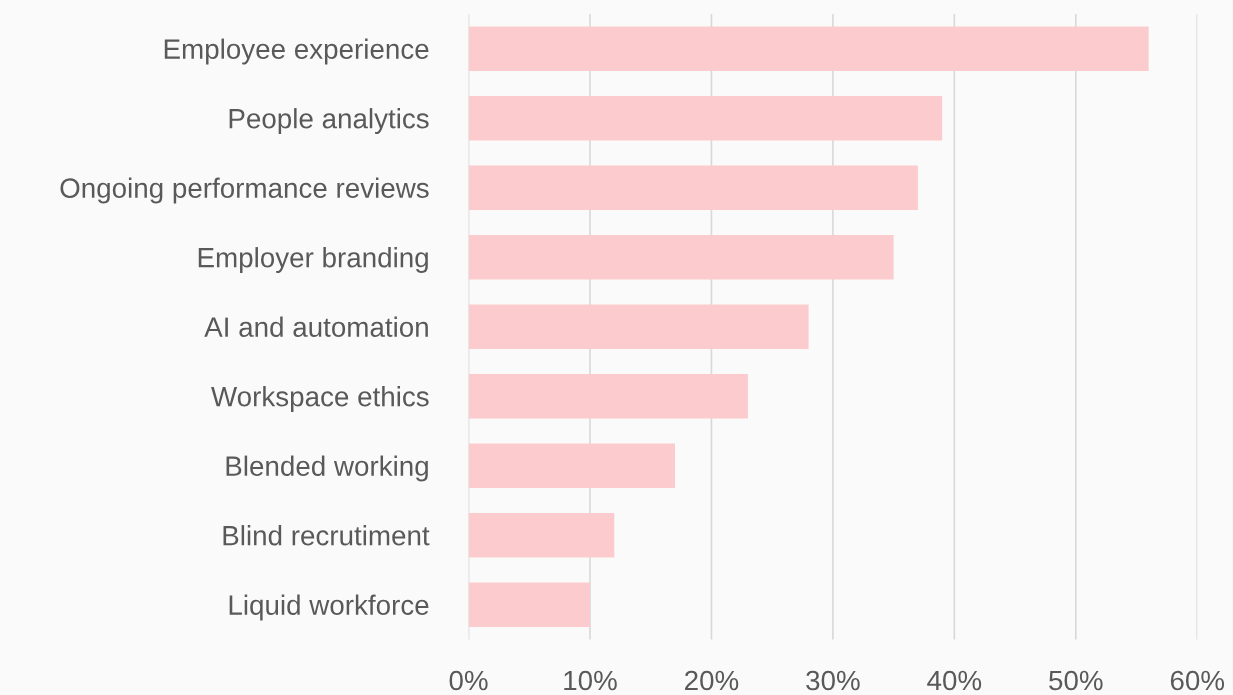 The width and height of the screenshot is (1233, 695). Describe the element at coordinates (320, 399) in the screenshot. I see `y-tick-label: Workspace ethics` at that location.